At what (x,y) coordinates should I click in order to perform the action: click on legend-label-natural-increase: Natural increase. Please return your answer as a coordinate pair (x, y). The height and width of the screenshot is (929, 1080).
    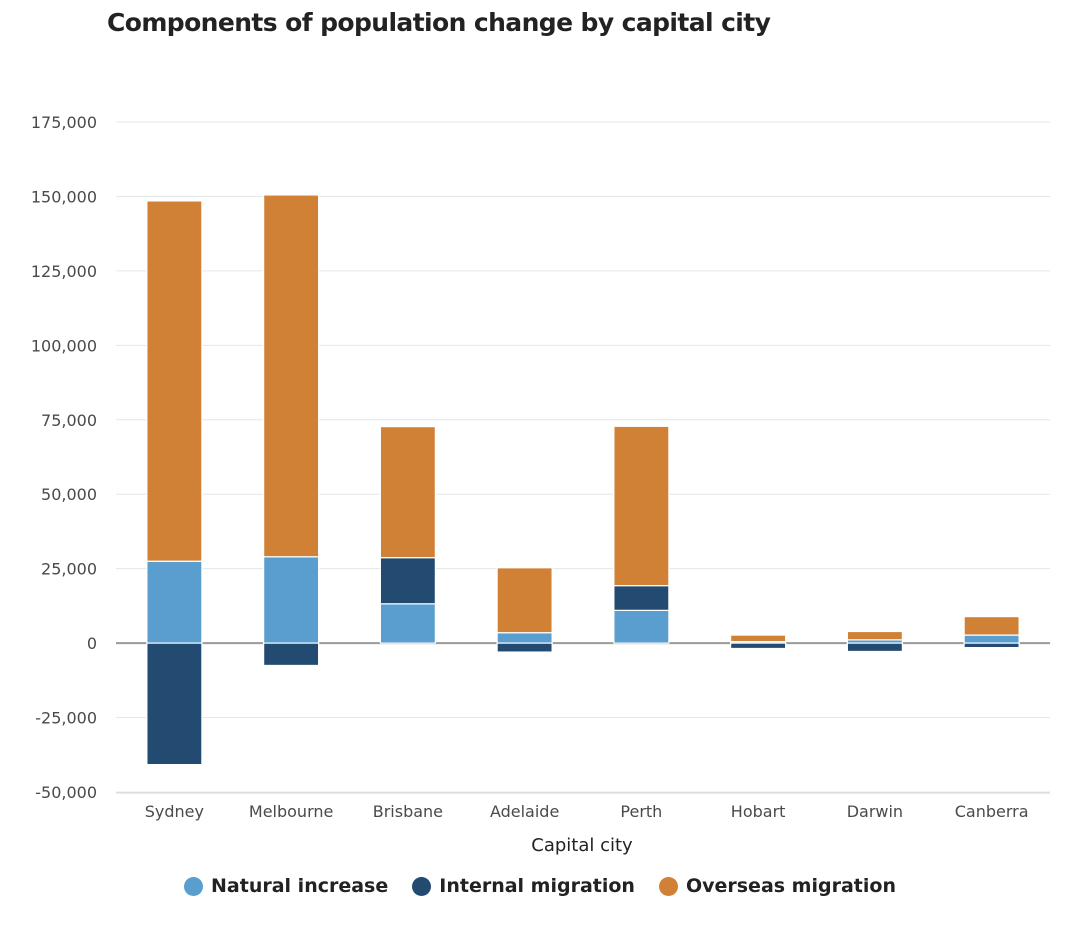
    Looking at the image, I should click on (300, 886).